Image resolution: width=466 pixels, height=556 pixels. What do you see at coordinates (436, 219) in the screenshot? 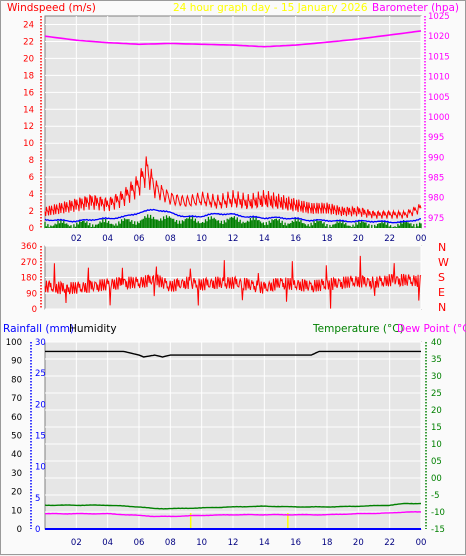
I see `barometer-y-tick: 975` at bounding box center [436, 219].